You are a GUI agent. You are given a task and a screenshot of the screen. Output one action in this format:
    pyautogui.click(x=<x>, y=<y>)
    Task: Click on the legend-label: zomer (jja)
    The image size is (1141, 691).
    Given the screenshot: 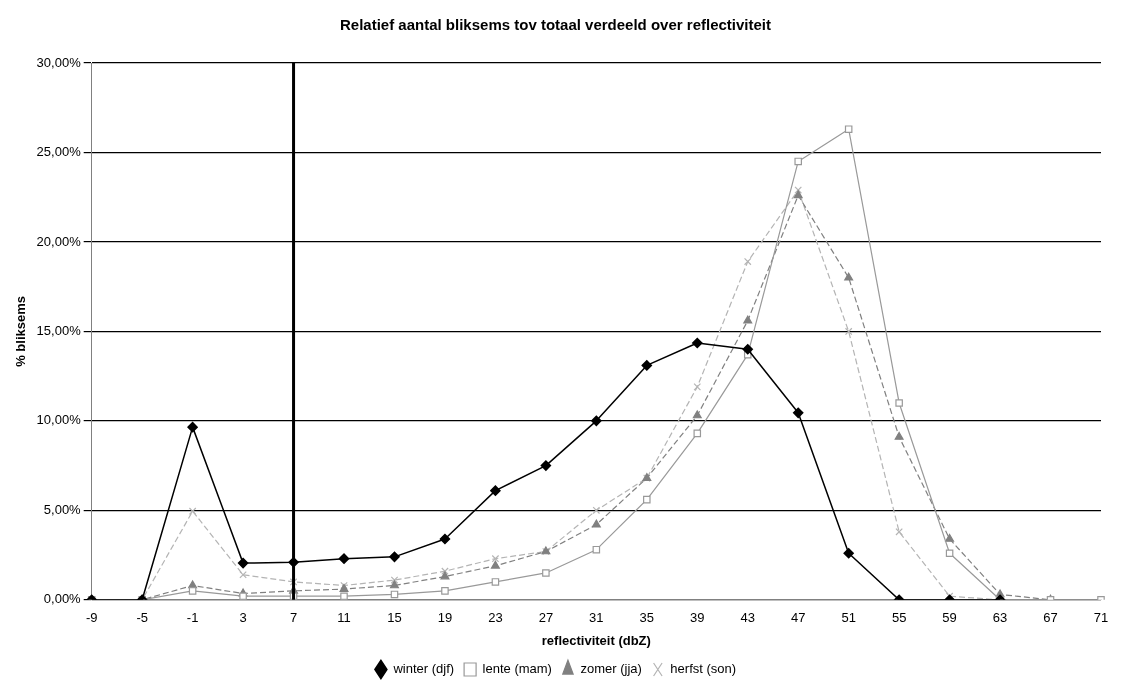 What is the action you would take?
    pyautogui.click(x=611, y=669)
    